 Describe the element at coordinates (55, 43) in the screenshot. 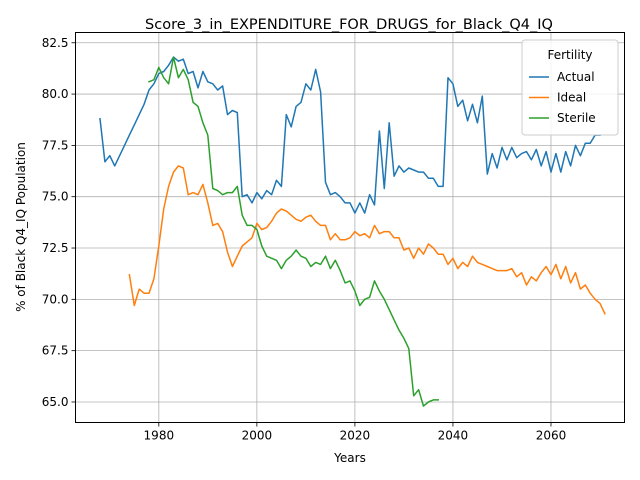

I see `y-tick-label: 82.5` at that location.